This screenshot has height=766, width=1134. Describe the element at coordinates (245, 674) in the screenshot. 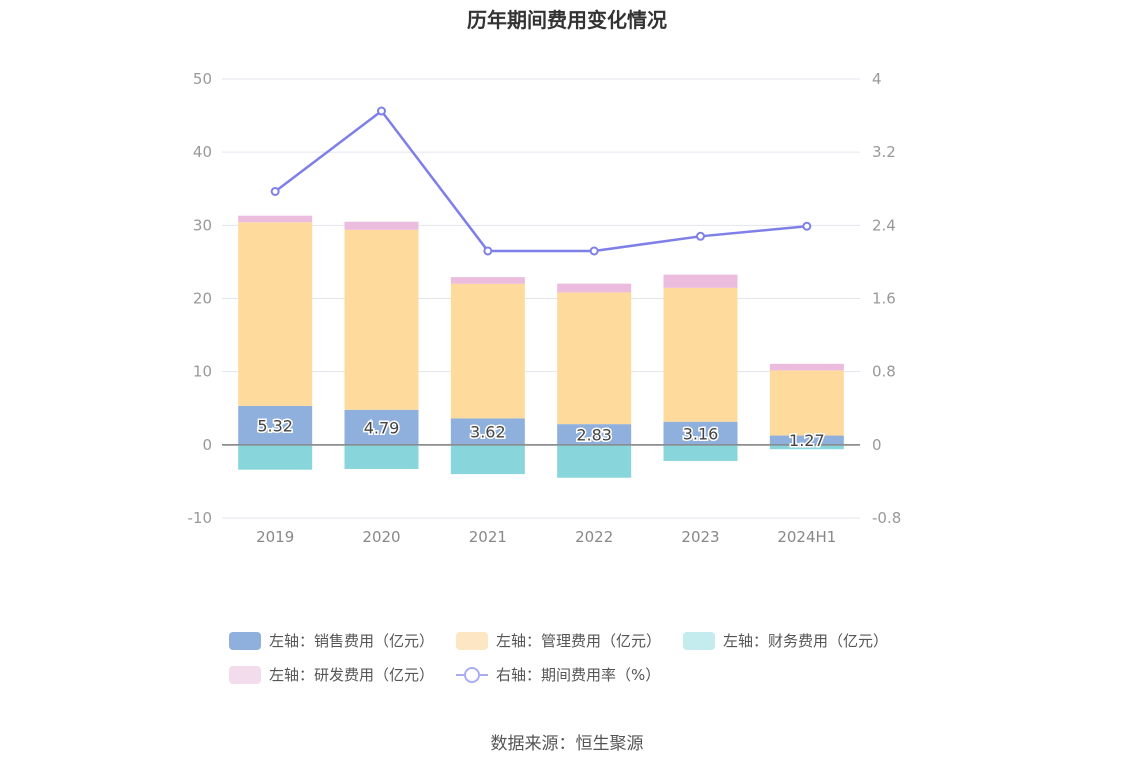

I see `legend-swatch-rnd` at that location.